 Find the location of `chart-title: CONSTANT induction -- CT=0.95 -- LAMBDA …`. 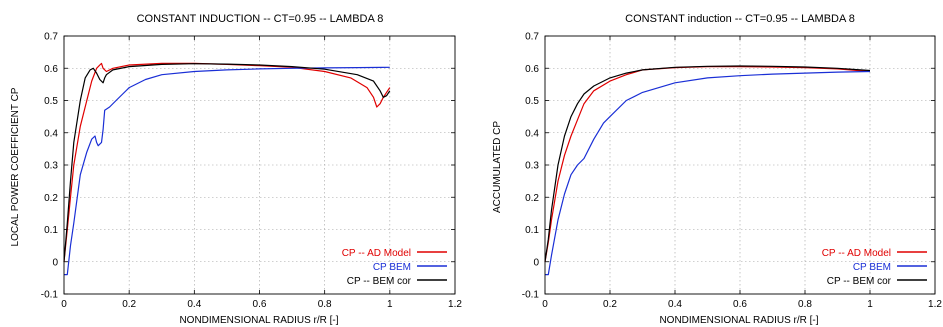

chart-title: CONSTANT induction -- CT=0.95 -- LAMBDA … is located at coordinates (740, 19).